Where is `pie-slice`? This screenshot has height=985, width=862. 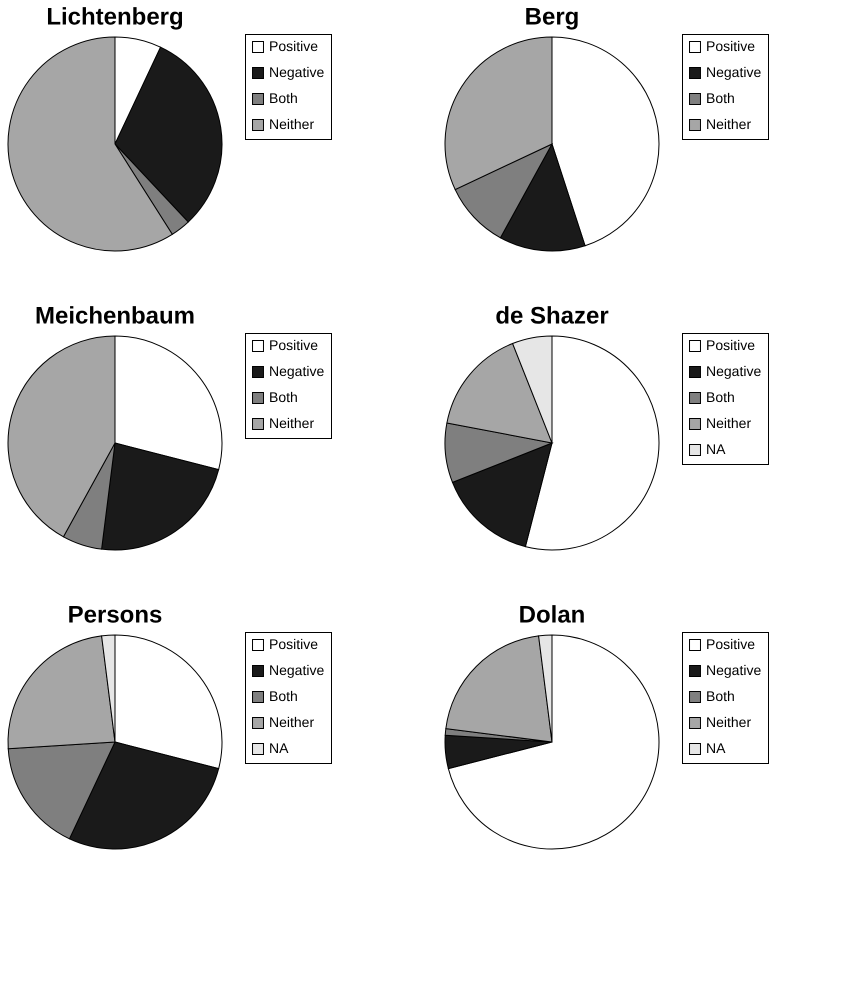
pie-slice is located at coordinates (554, 742).